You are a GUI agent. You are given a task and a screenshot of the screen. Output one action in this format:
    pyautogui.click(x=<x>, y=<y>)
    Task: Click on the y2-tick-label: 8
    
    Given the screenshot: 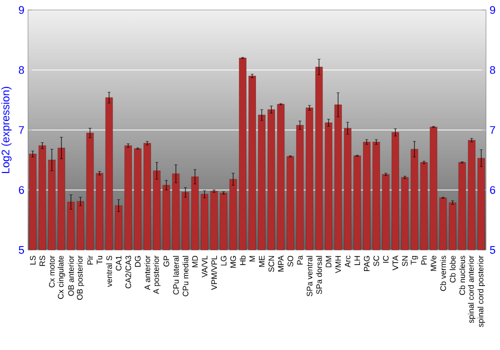 What is the action you would take?
    pyautogui.click(x=493, y=70)
    